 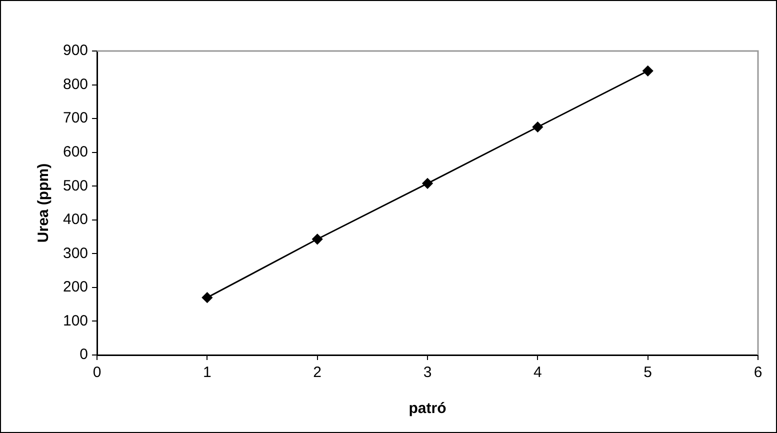 What do you see at coordinates (317, 373) in the screenshot?
I see `x-tick-label: 2` at bounding box center [317, 373].